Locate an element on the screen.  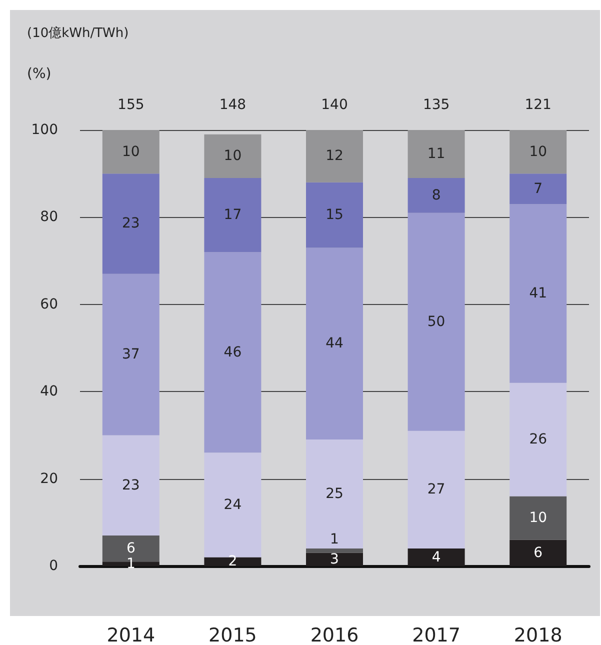
data-label: 41 is located at coordinates (538, 294).